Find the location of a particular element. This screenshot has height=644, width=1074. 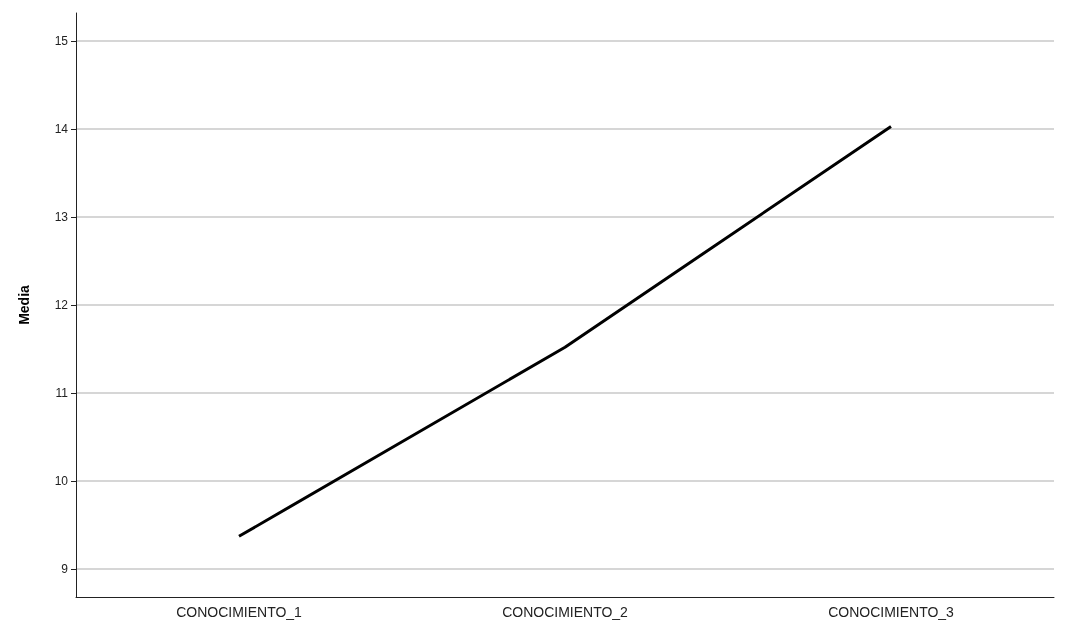

y-tick-label: 9 is located at coordinates (65, 568).